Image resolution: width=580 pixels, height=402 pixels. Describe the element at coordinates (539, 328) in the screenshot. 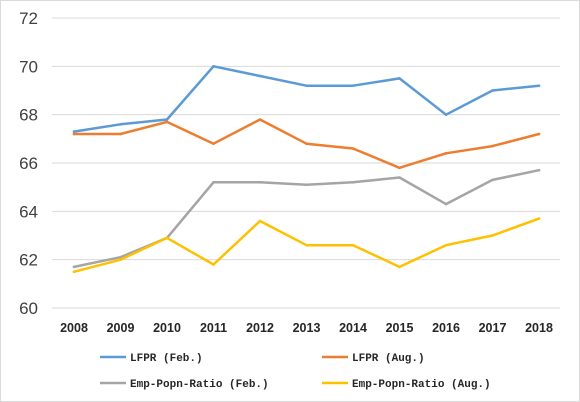

I see `x-tick-label: 2018` at that location.